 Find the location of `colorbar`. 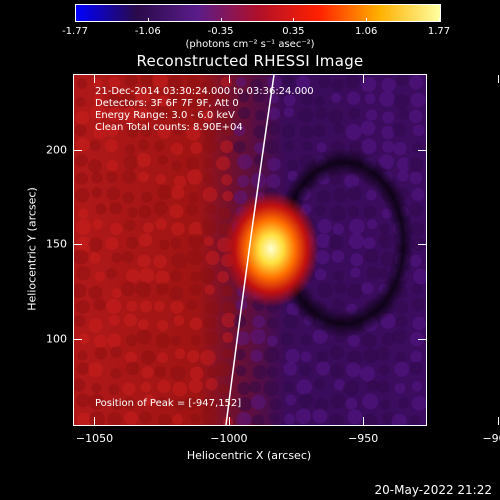

colorbar is located at coordinates (258, 13).